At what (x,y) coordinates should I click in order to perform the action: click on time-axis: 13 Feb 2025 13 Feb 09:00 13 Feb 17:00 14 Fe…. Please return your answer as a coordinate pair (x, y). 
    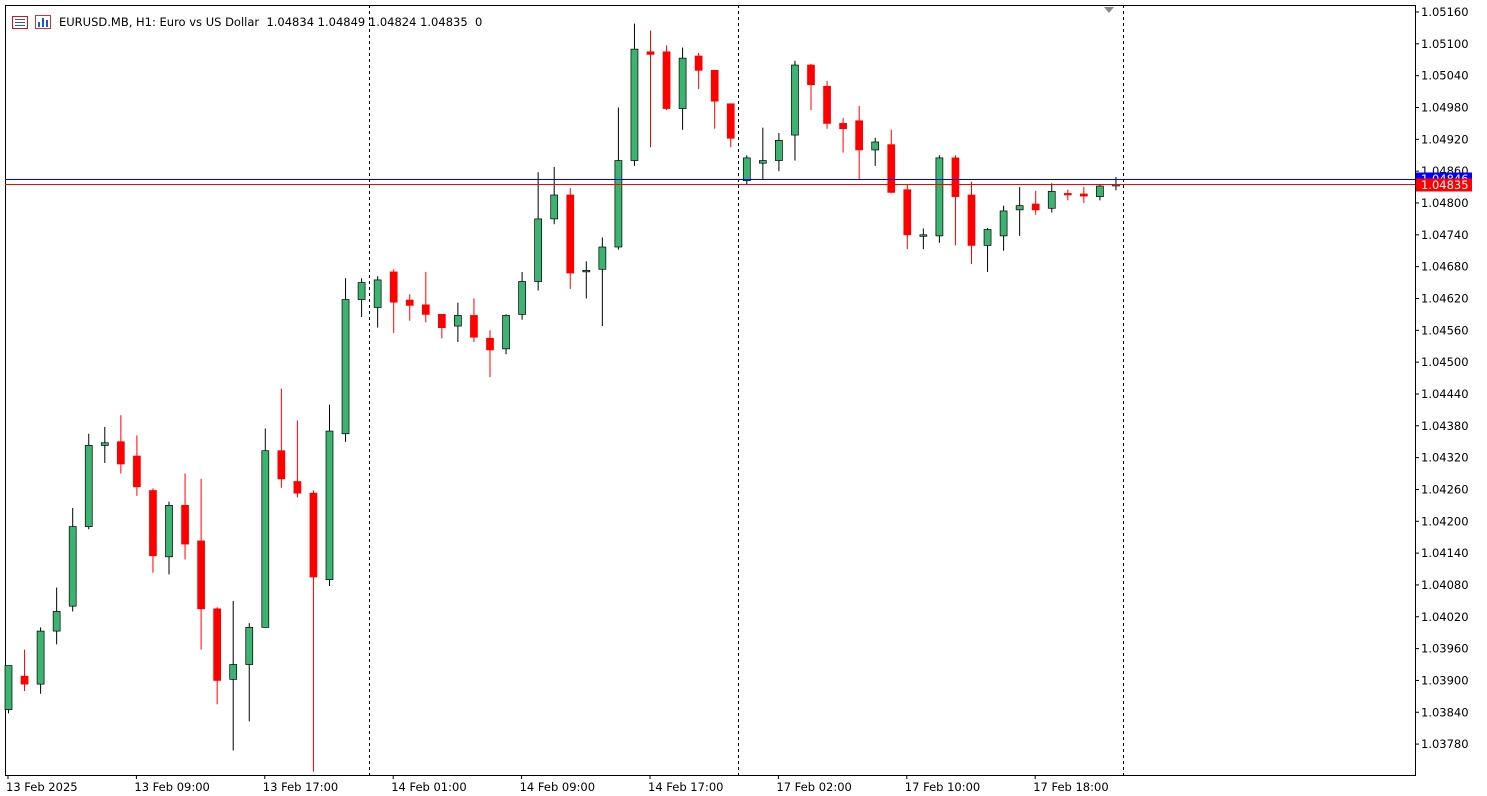
    Looking at the image, I should click on (557, 784).